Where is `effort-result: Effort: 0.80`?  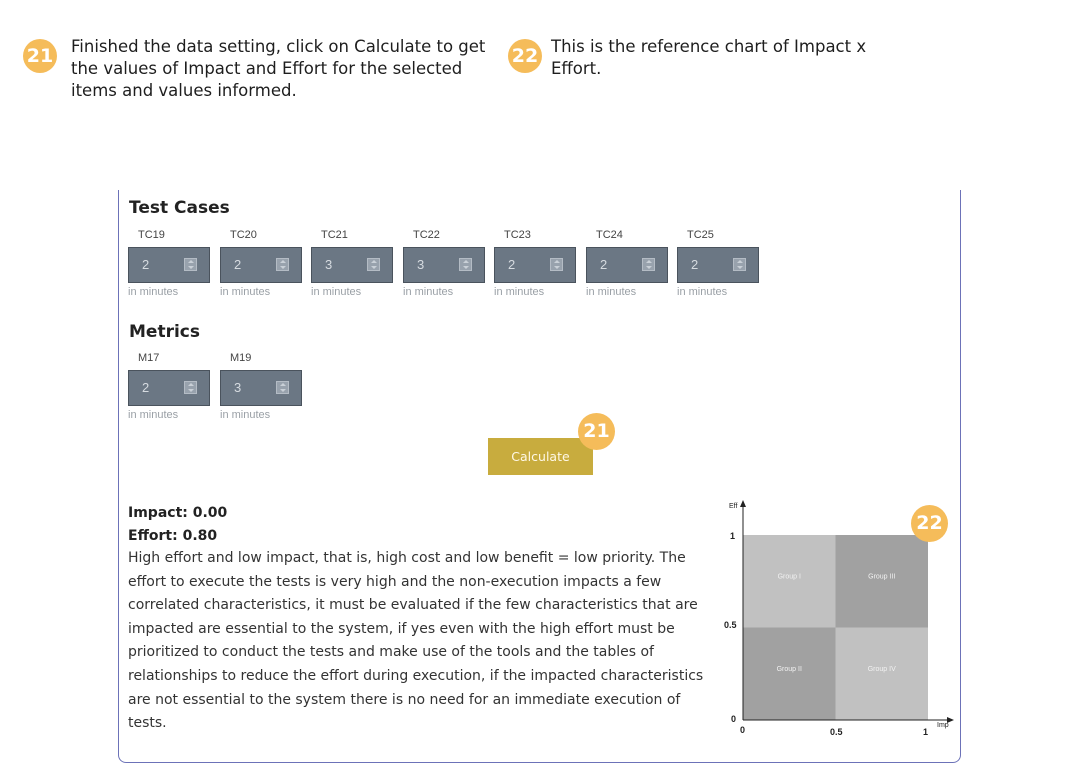 effort-result: Effort: 0.80 is located at coordinates (173, 536).